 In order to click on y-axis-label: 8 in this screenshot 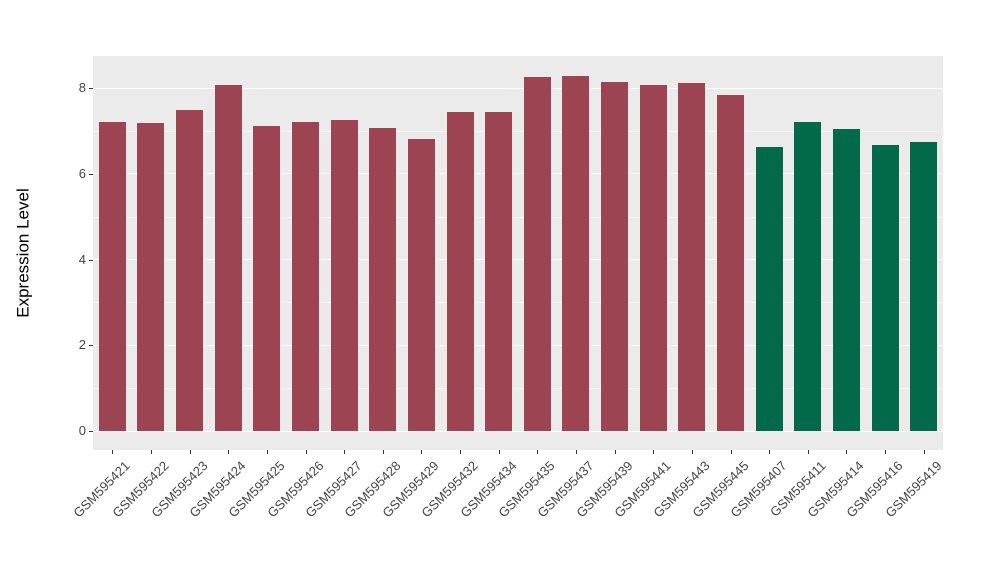, I will do `click(82, 88)`.